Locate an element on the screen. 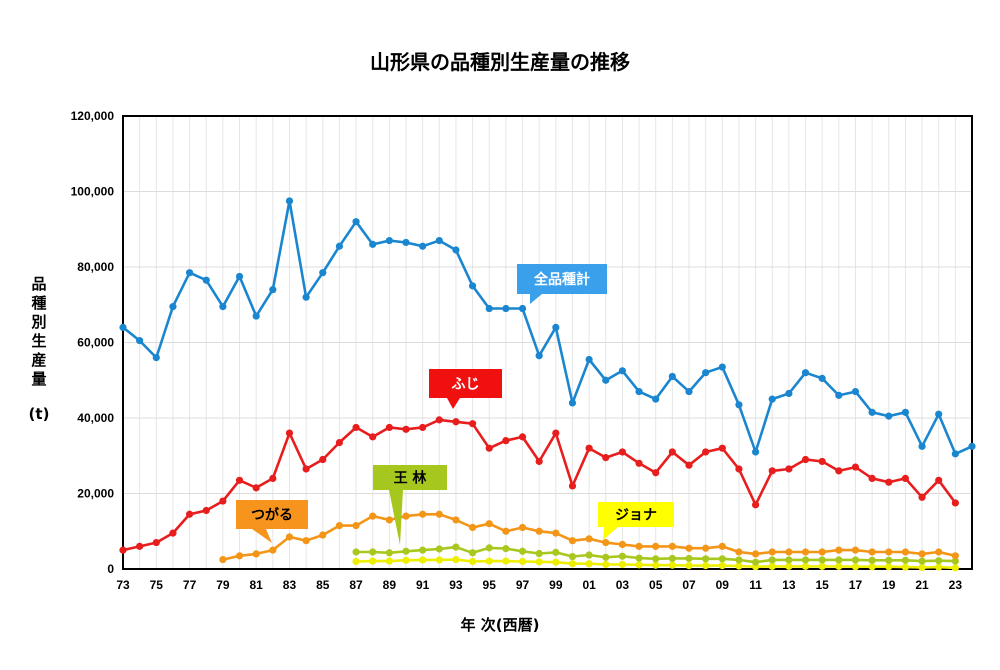  callout-label: 全品種計 is located at coordinates (561, 279).